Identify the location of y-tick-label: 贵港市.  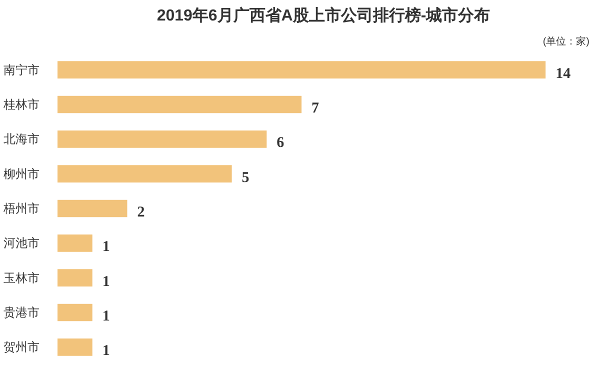
(22, 313).